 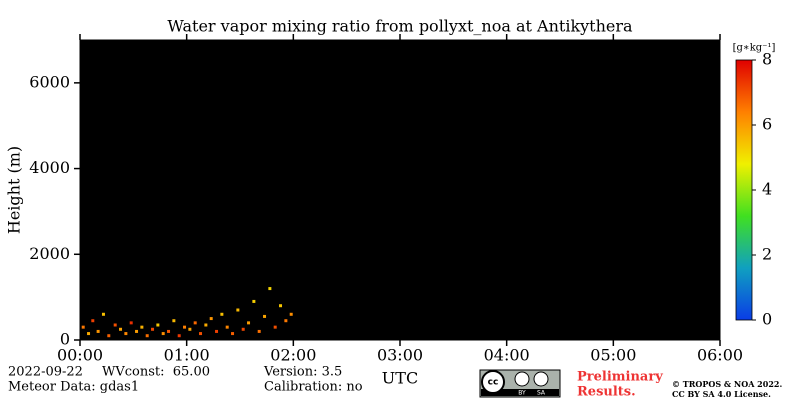 I want to click on svg-text: cc, so click(x=493, y=383).